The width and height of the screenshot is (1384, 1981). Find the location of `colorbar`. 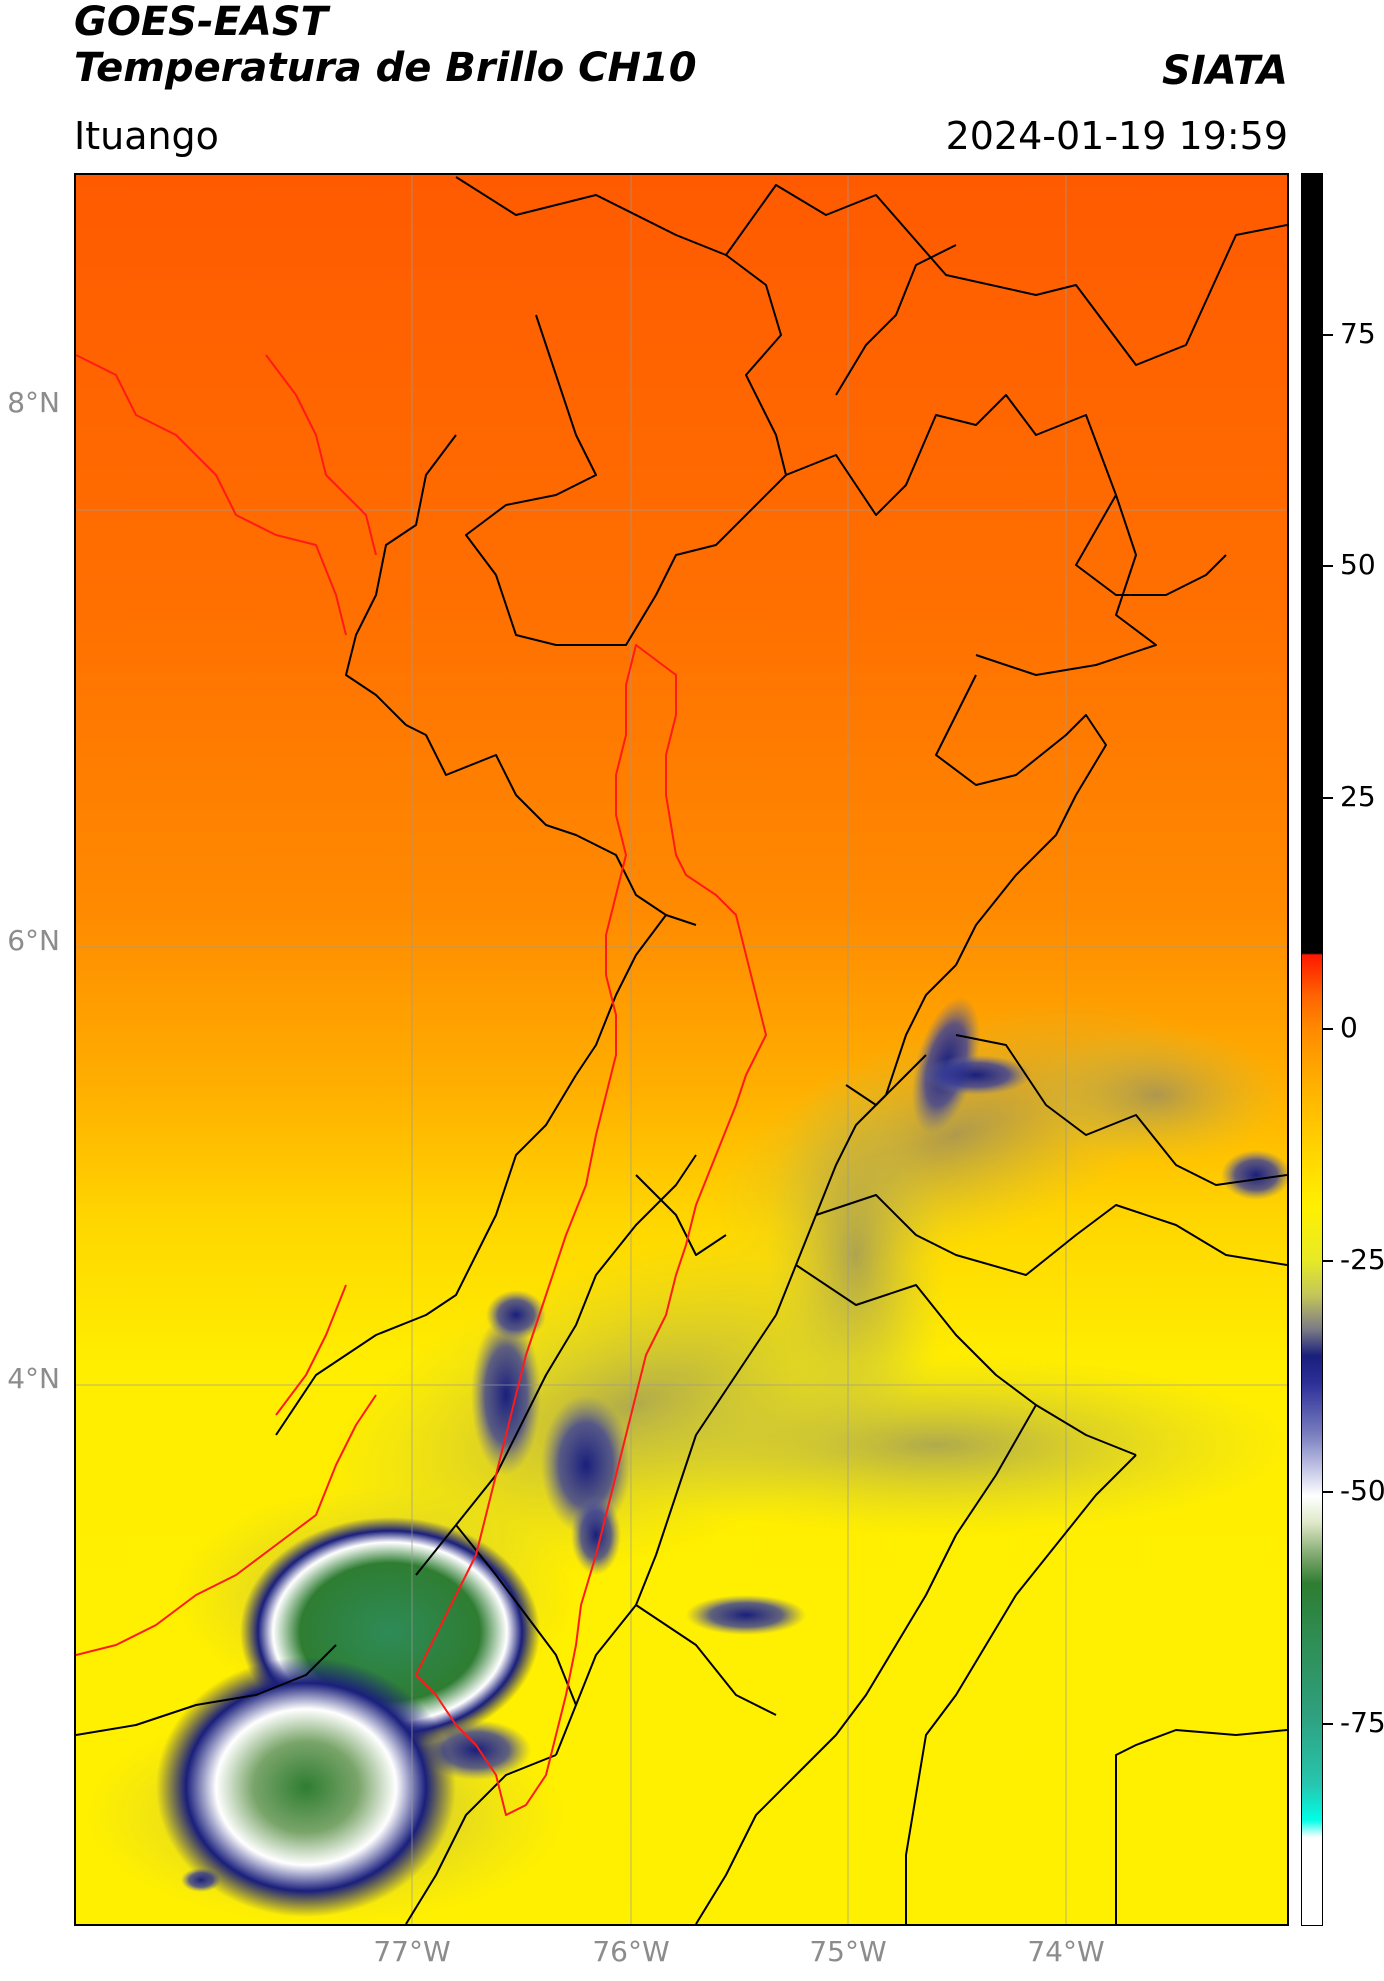

colorbar is located at coordinates (1312, 1049).